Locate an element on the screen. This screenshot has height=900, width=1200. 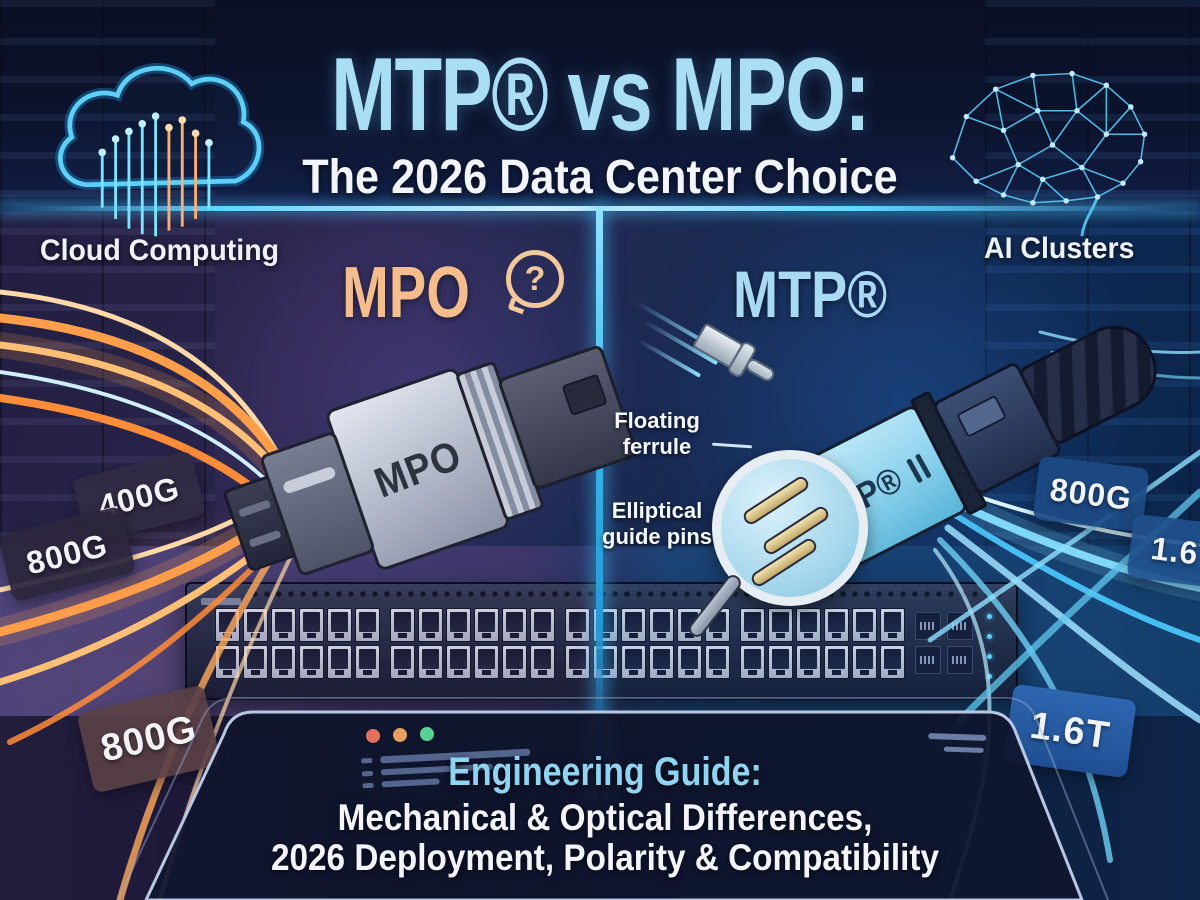
cloud-icon is located at coordinates (157, 142).